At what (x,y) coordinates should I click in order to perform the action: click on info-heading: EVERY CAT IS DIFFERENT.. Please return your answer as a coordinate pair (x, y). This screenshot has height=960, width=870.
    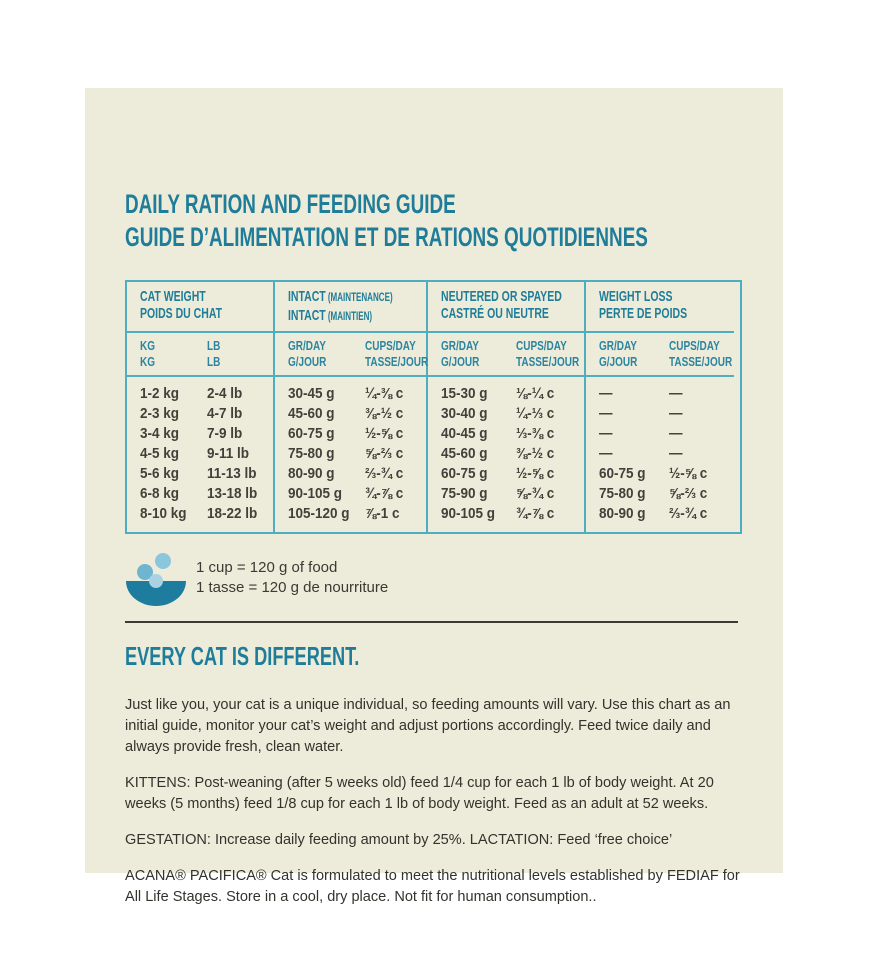
    Looking at the image, I should click on (242, 656).